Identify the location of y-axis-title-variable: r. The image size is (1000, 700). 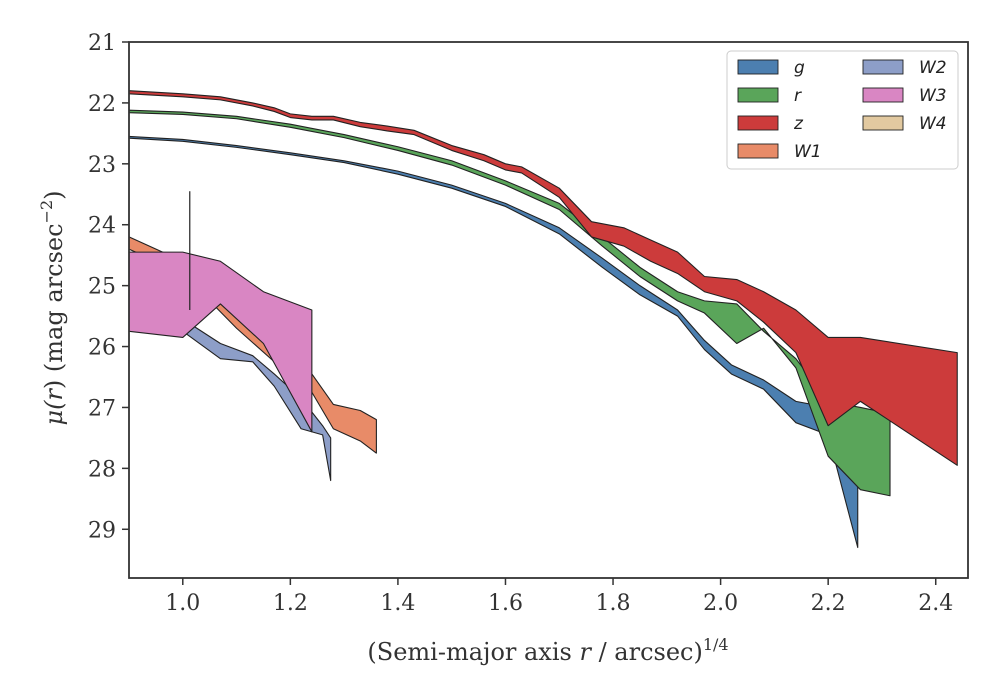
(54, 394).